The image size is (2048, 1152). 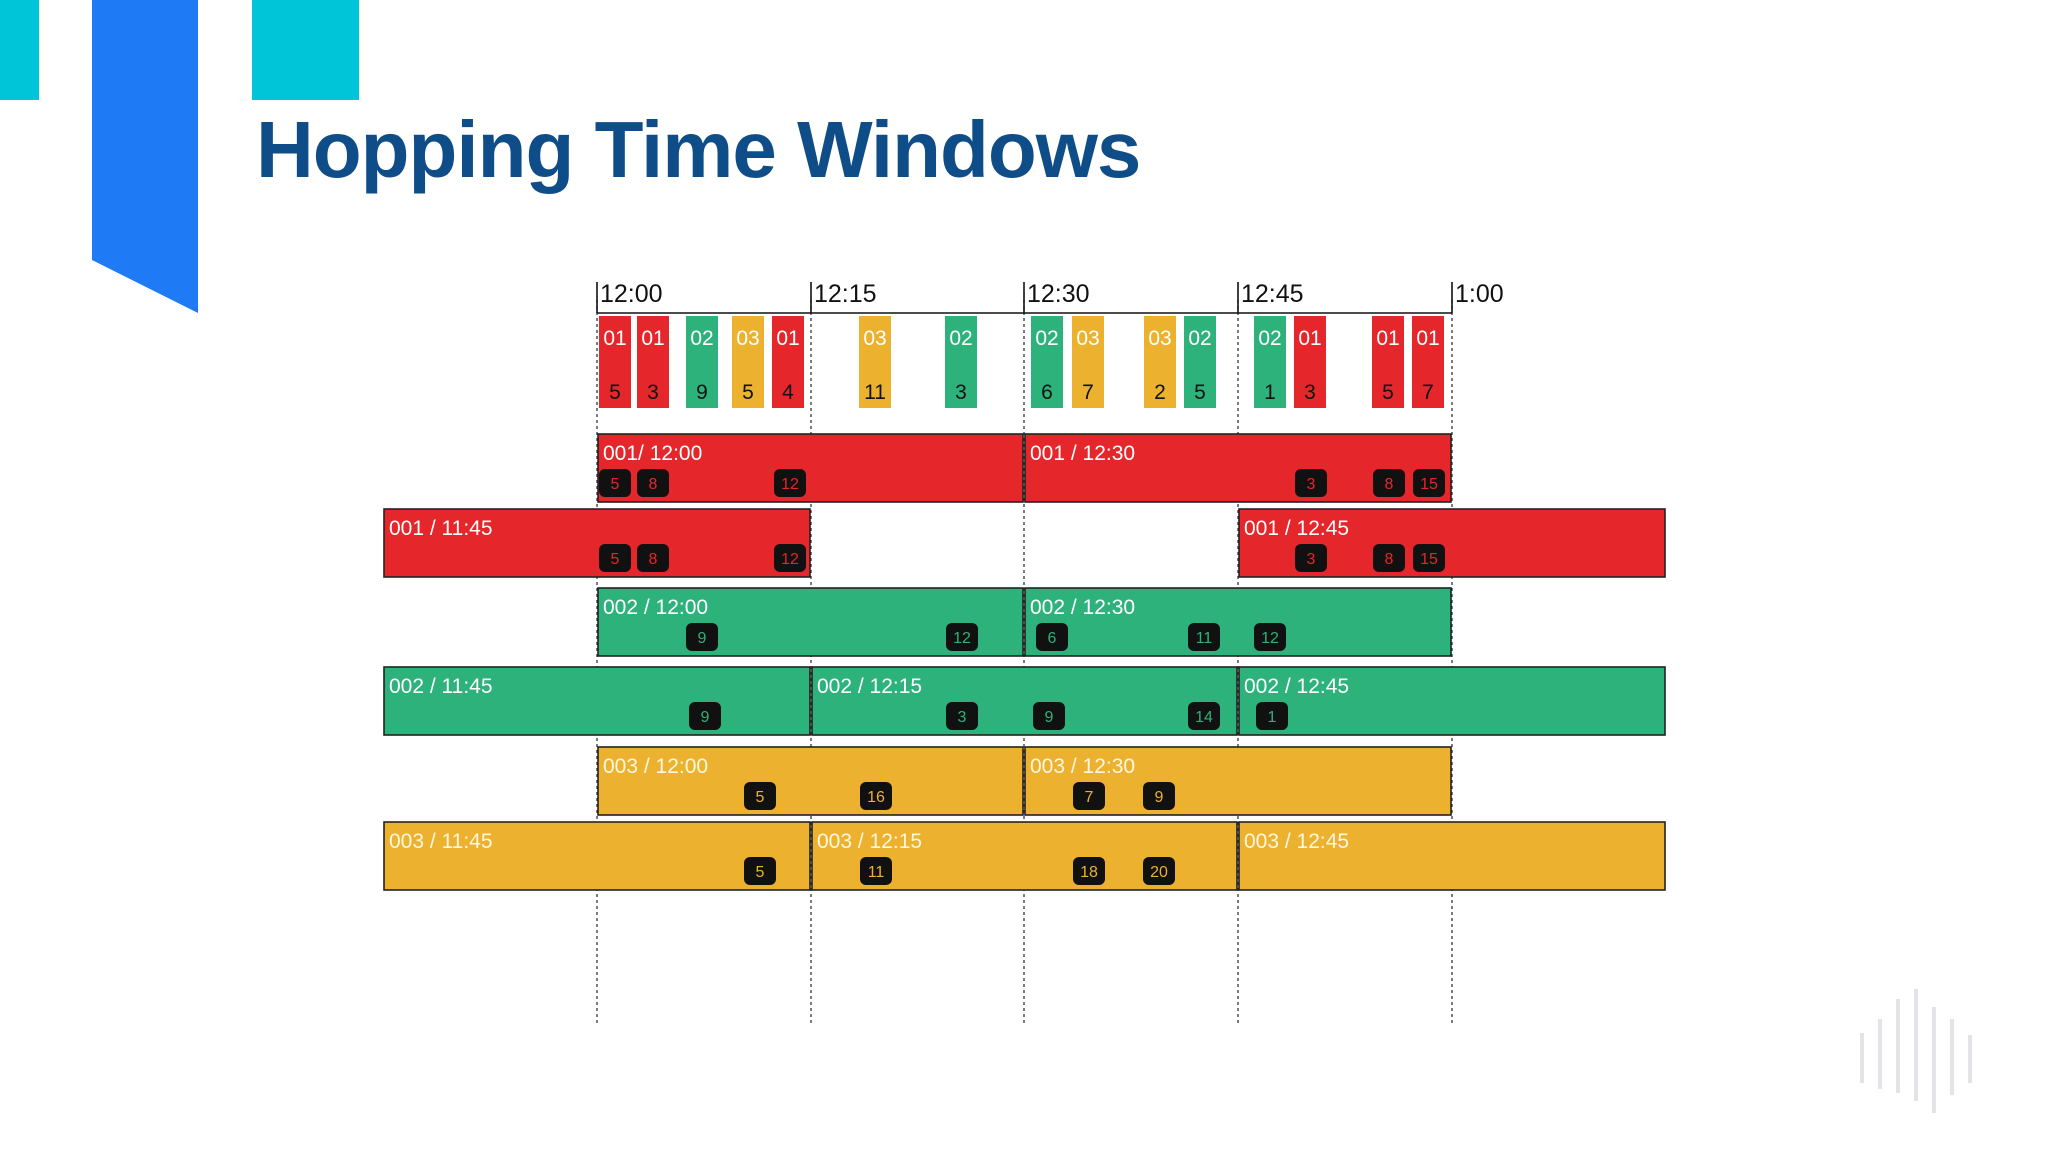 What do you see at coordinates (631, 294) in the screenshot?
I see `time-tick-label: 12:00` at bounding box center [631, 294].